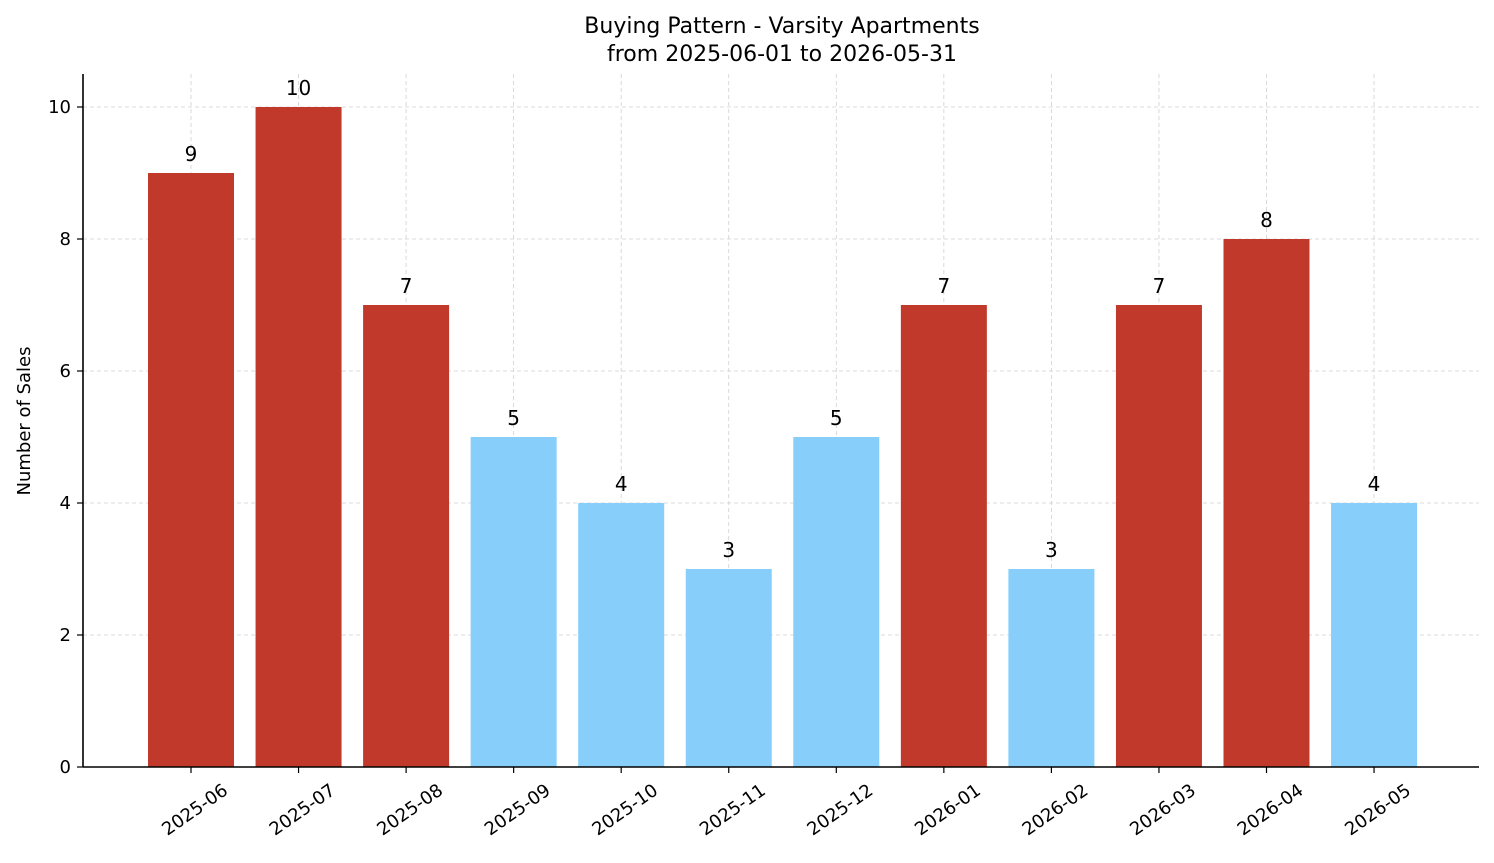 The height and width of the screenshot is (863, 1494). I want to click on data-label: 10, so click(298, 88).